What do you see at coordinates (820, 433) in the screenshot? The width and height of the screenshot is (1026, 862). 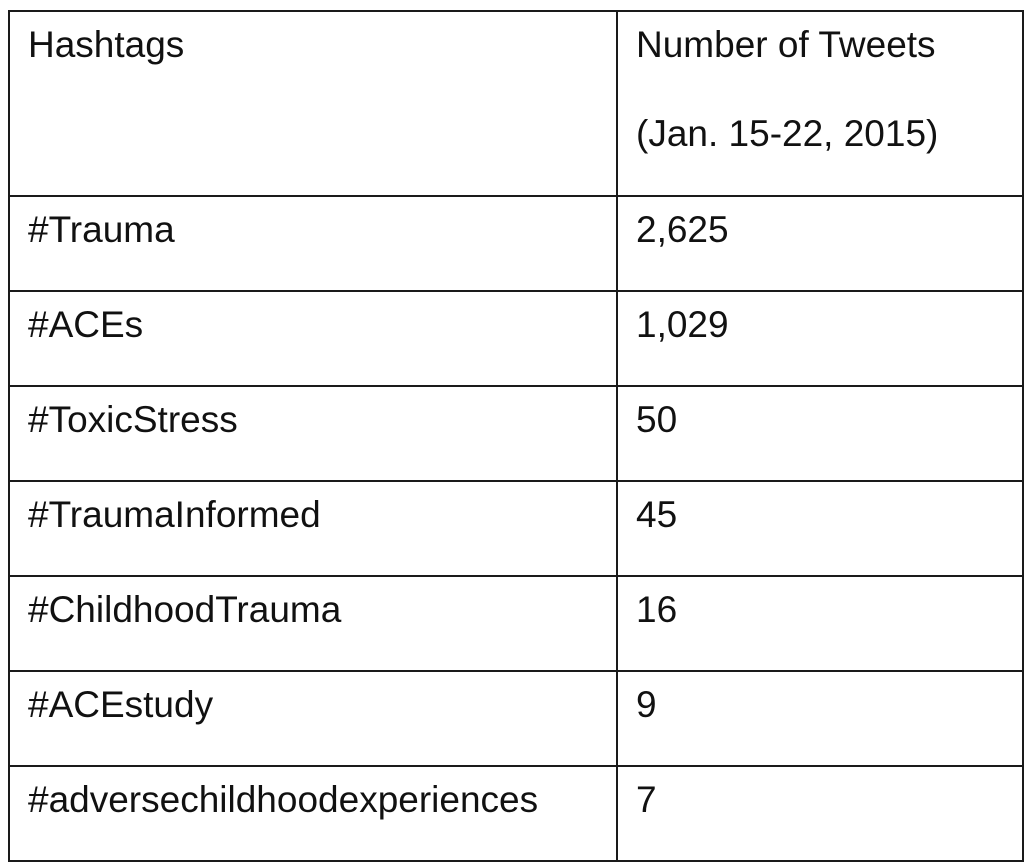 I see `tweet-count-cell: 50` at bounding box center [820, 433].